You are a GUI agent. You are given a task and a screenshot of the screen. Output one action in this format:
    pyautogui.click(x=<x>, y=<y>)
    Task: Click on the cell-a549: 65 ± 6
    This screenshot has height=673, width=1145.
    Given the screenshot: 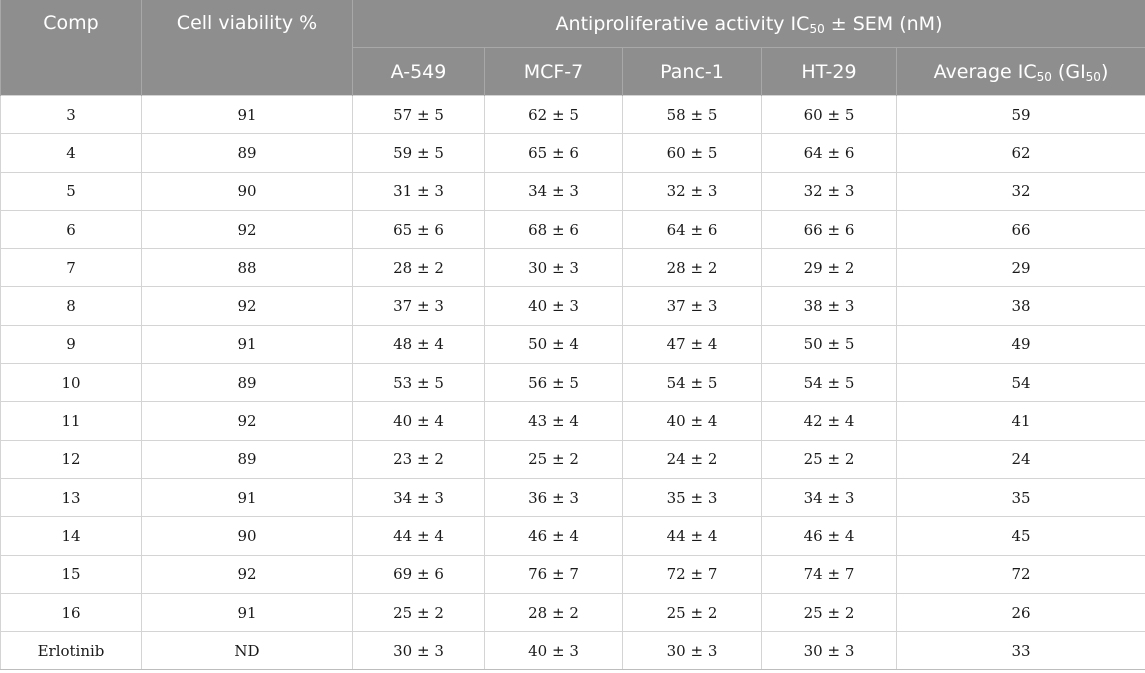 What is the action you would take?
    pyautogui.click(x=418, y=229)
    